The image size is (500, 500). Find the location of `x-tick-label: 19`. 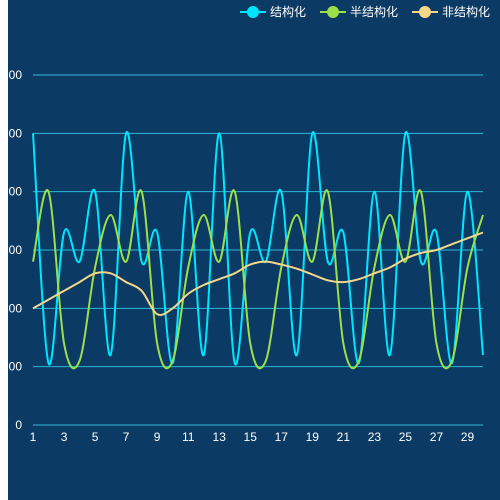

x-tick-label: 19 is located at coordinates (313, 437).